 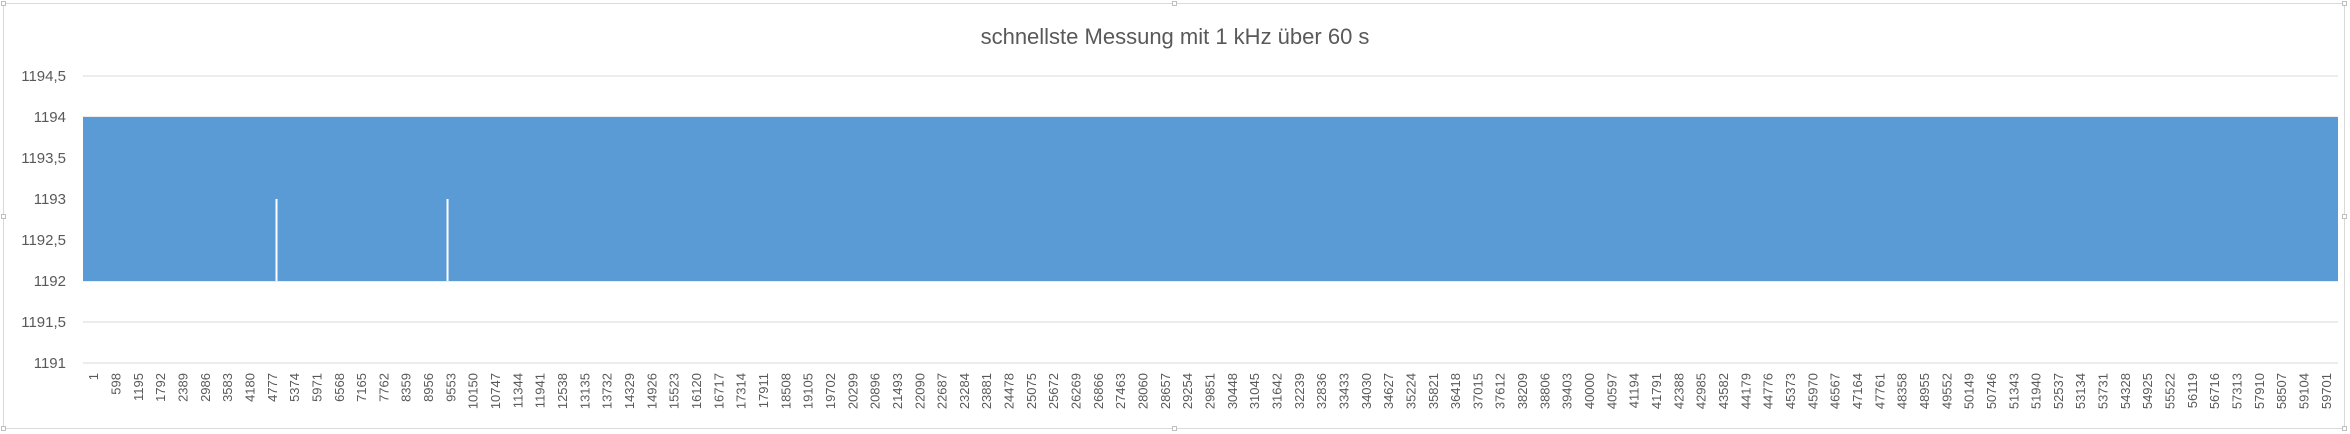 What do you see at coordinates (986, 391) in the screenshot?
I see `x-tick-label: 23881` at bounding box center [986, 391].